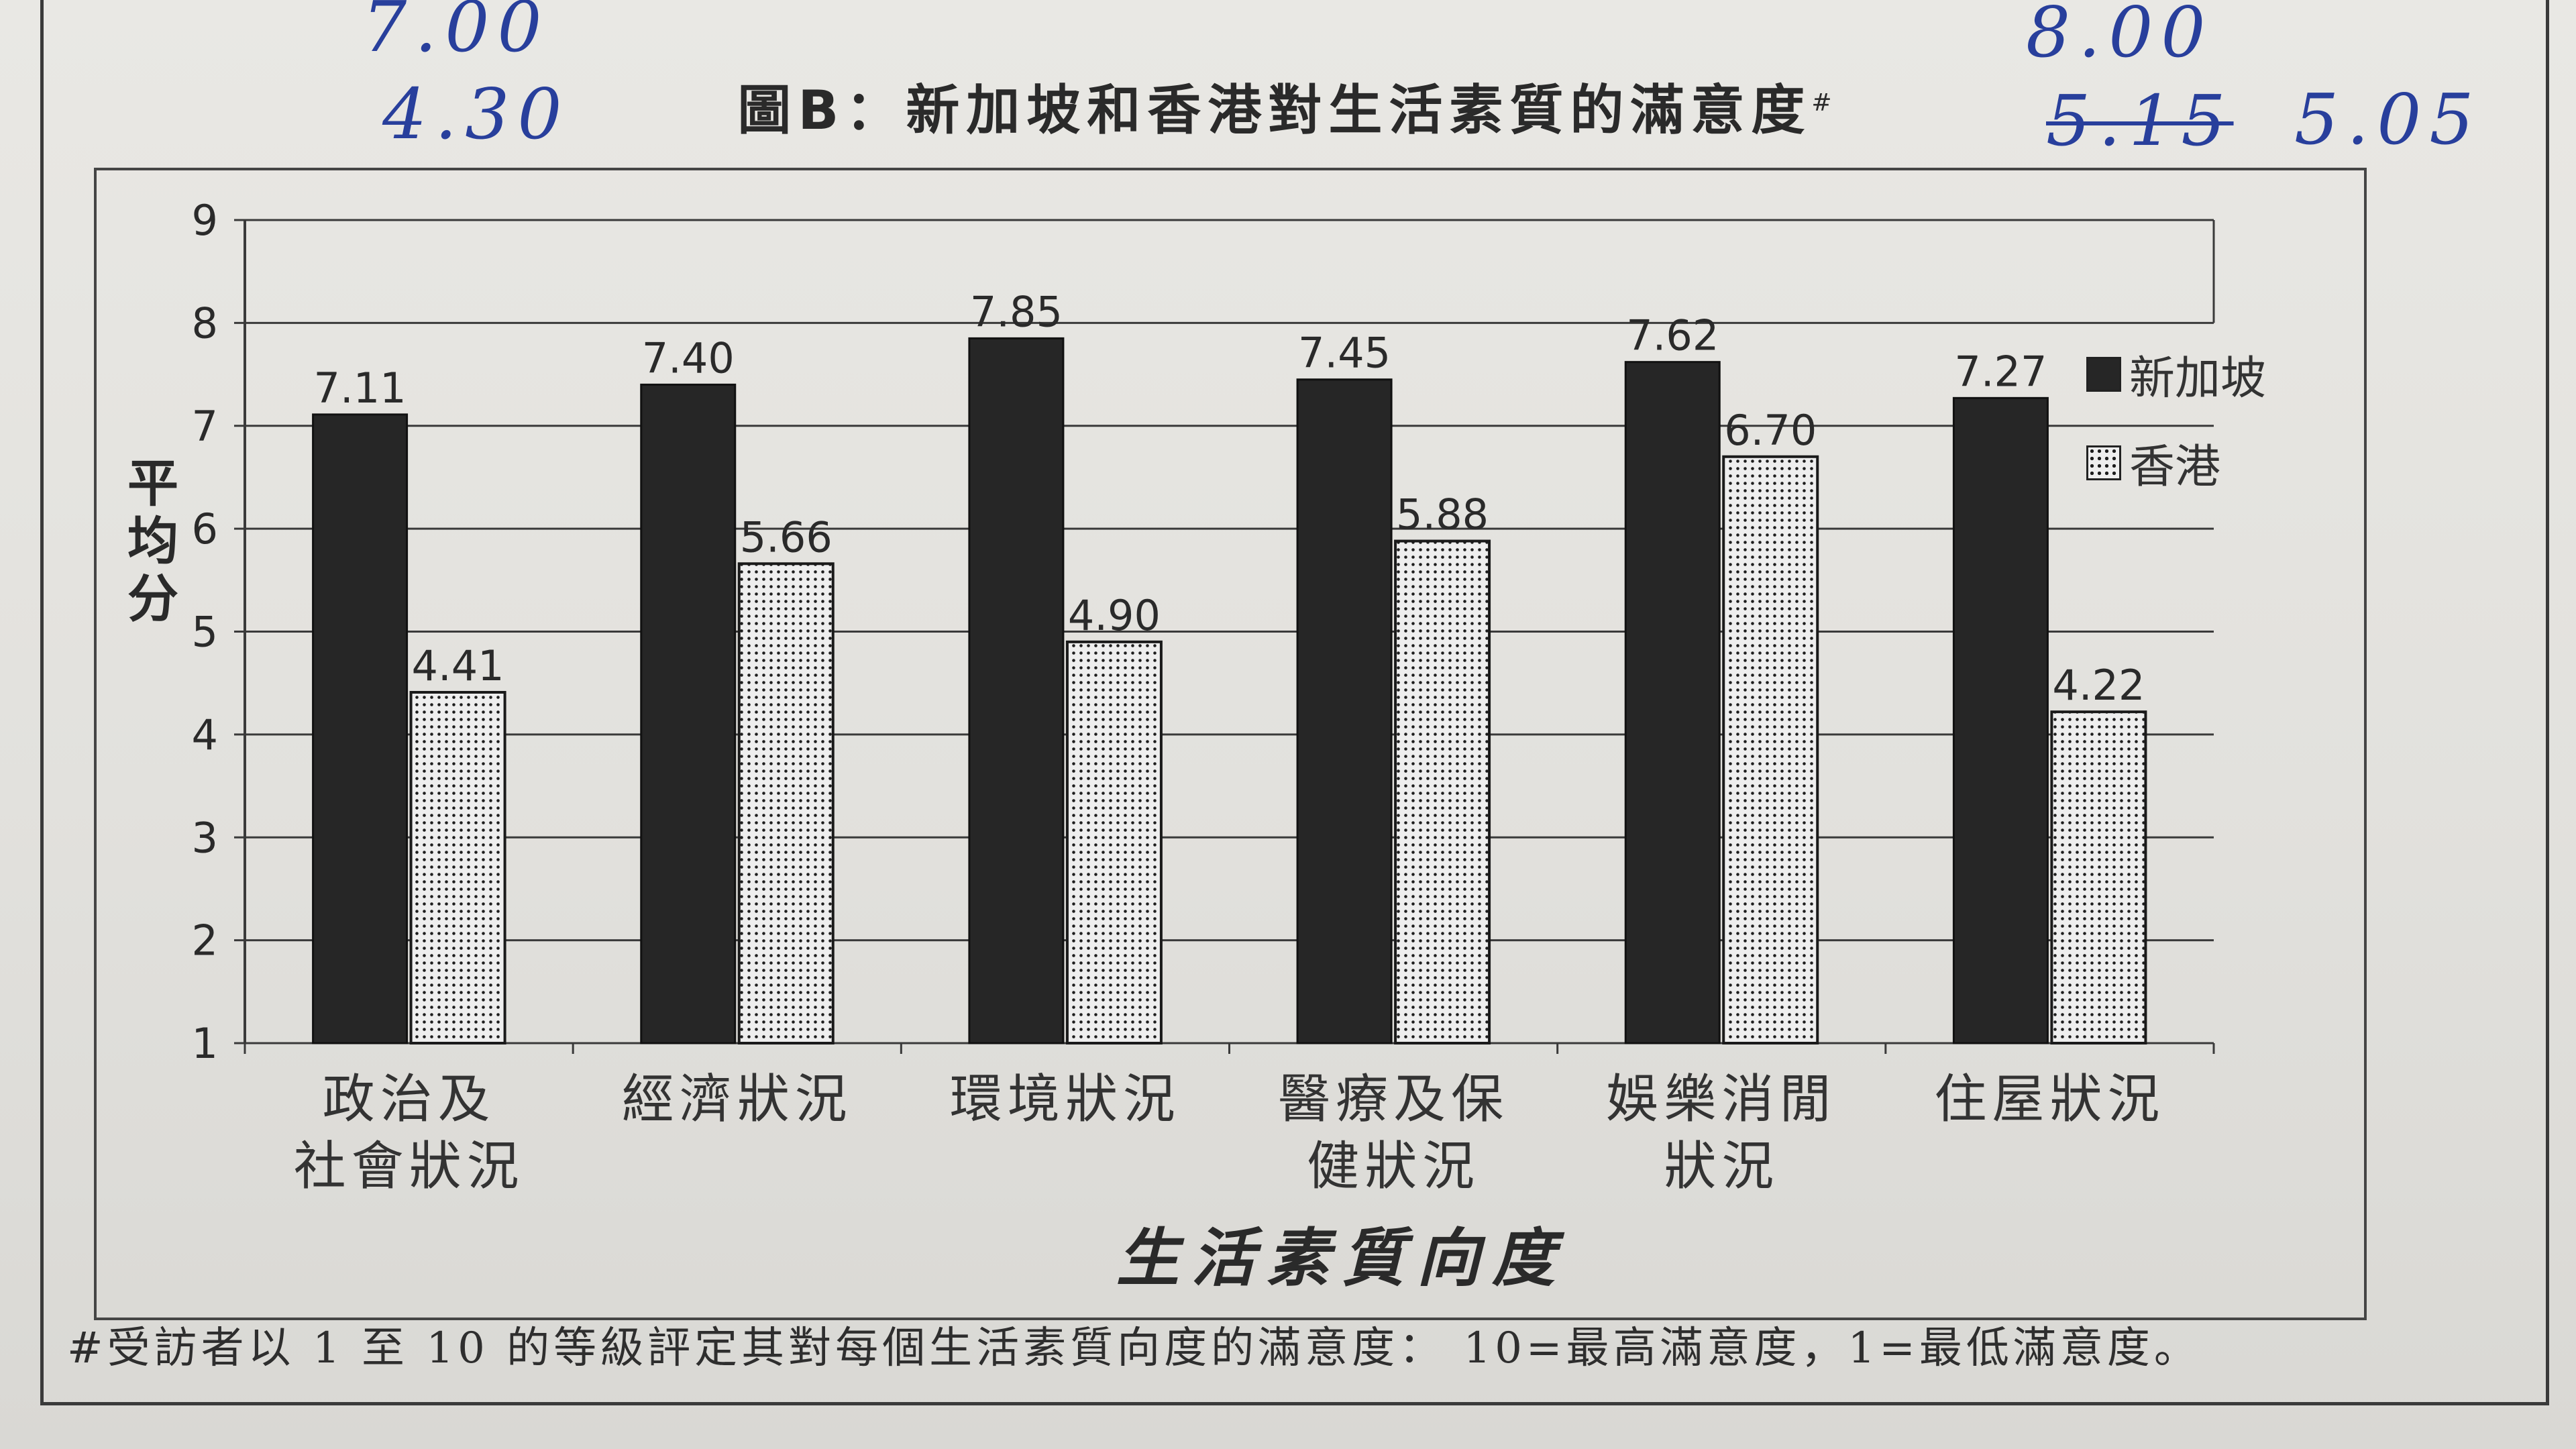  I want to click on x-category-label: 狀況, so click(1721, 1166).